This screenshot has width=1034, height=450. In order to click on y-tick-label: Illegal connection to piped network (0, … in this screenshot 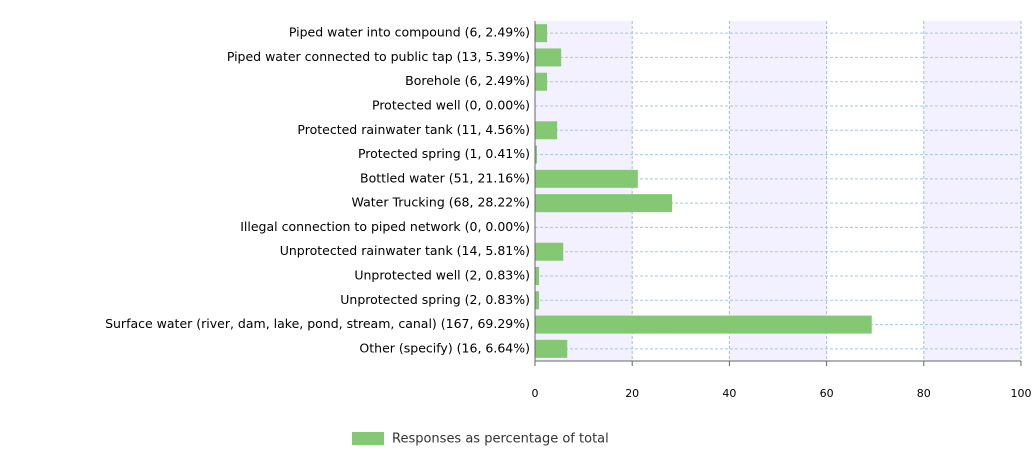, I will do `click(385, 226)`.